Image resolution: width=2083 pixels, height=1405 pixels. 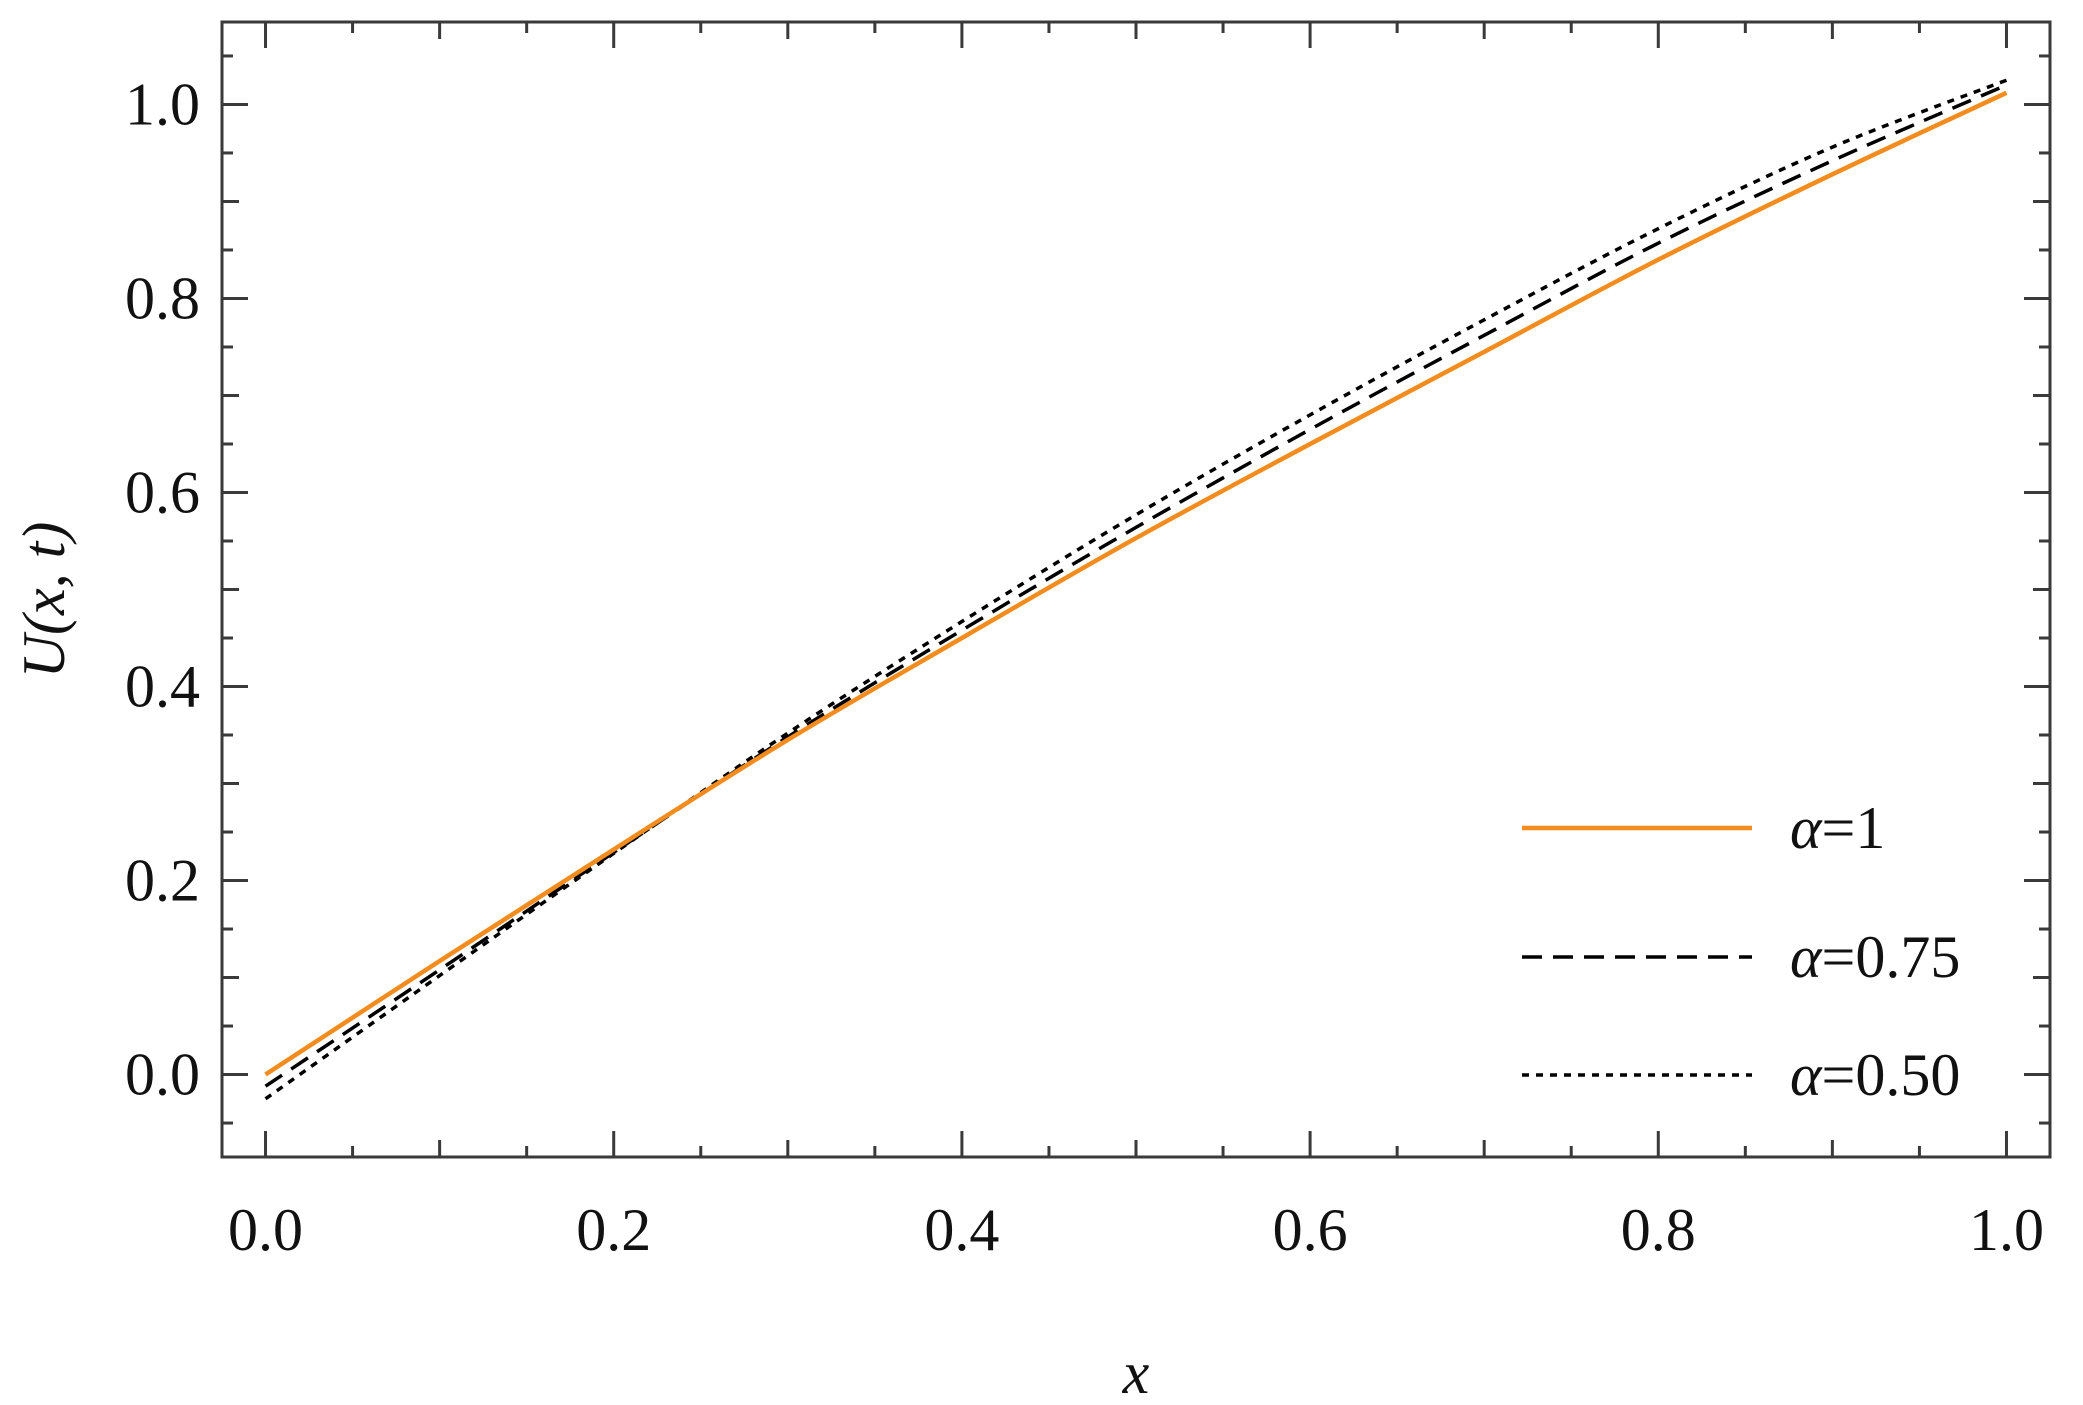 I want to click on x-tick-label: 0.8, so click(x=1658, y=1230).